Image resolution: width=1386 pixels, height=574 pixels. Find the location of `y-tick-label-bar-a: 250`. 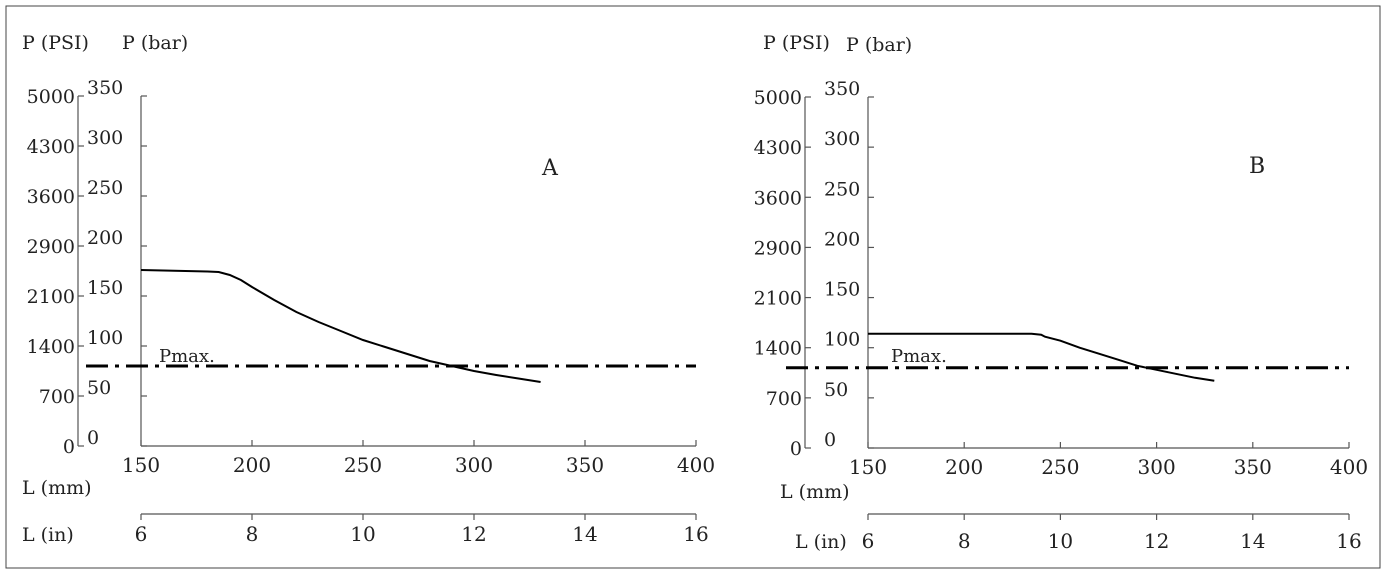

y-tick-label-bar-a: 250 is located at coordinates (105, 188).